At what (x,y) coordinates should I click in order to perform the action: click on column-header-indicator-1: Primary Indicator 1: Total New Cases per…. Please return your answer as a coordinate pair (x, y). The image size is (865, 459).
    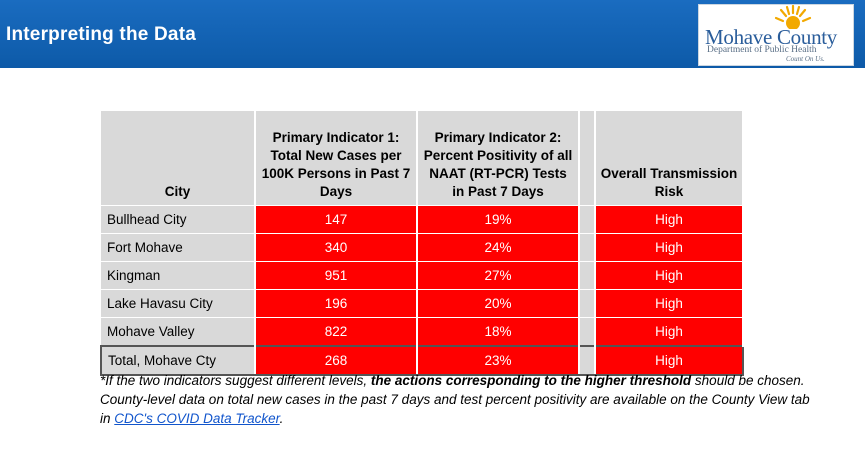
    Looking at the image, I should click on (336, 158).